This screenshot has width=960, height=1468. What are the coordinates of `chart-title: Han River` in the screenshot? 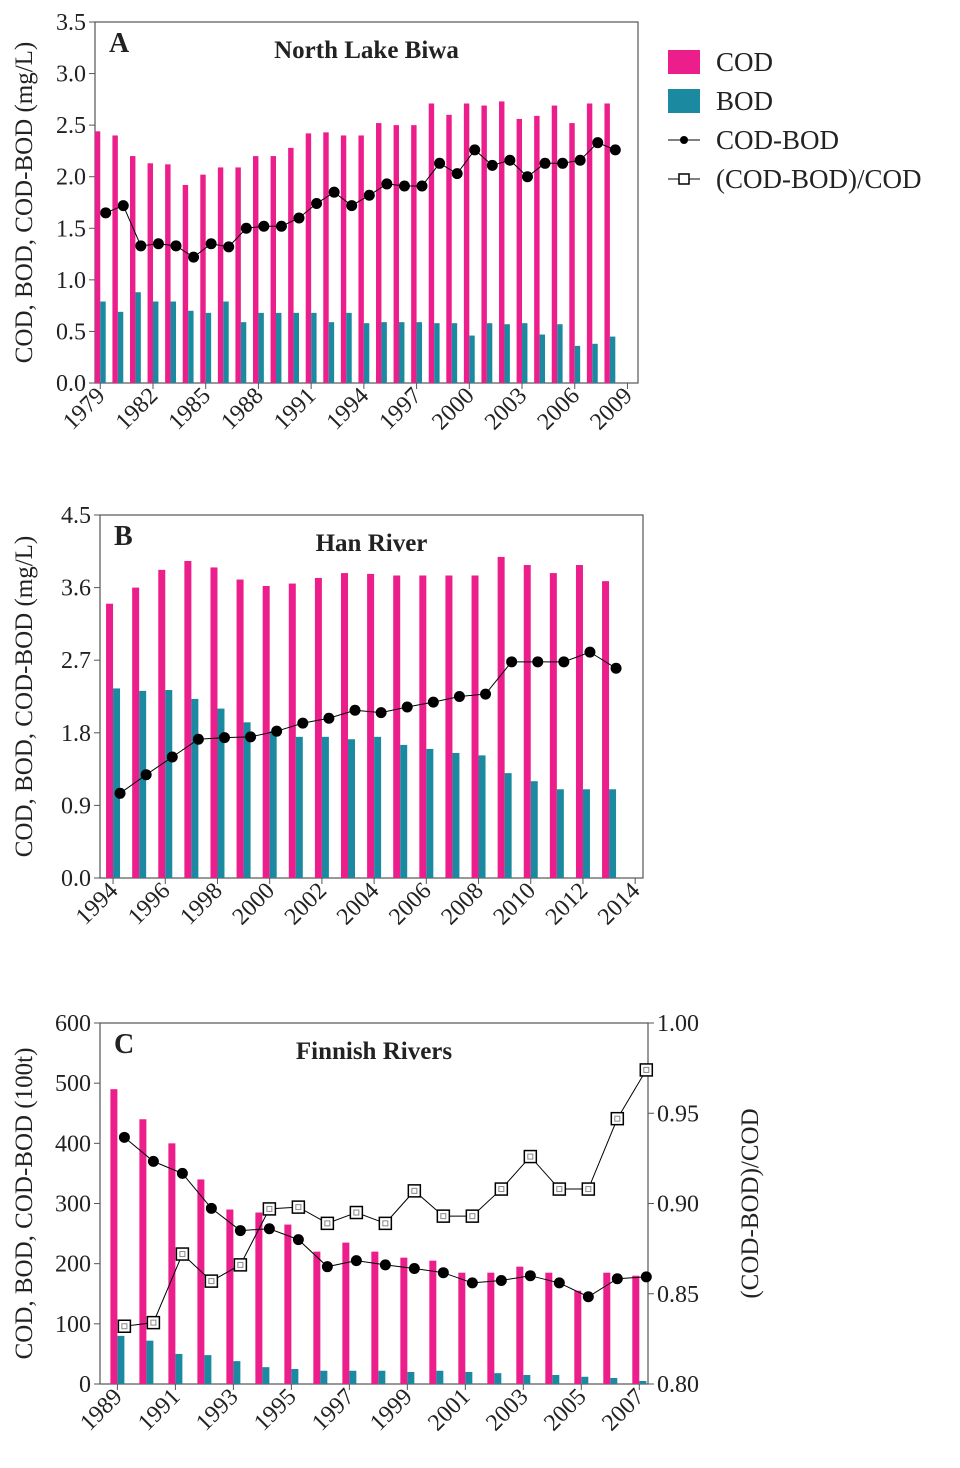 It's located at (372, 543).